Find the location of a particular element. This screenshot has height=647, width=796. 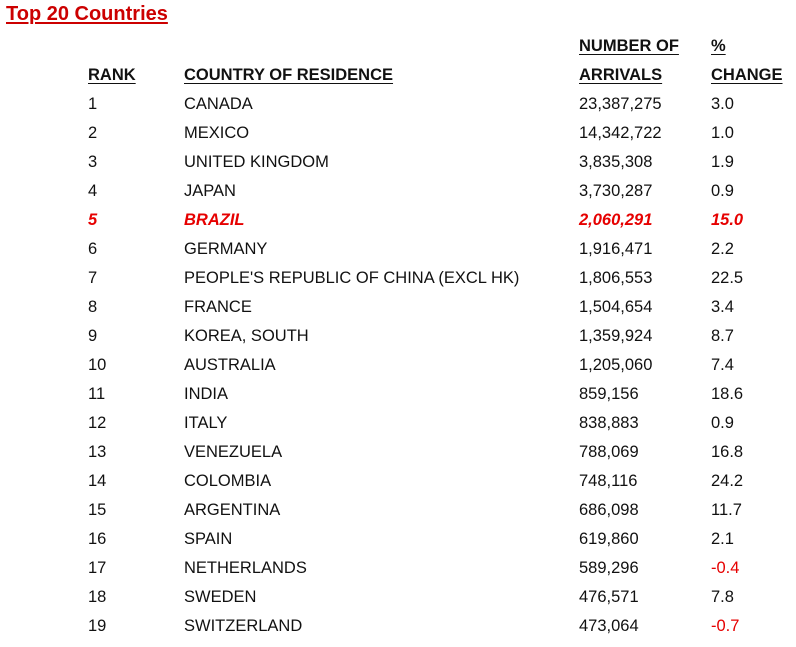

rank-cell: 1 is located at coordinates (93, 104).